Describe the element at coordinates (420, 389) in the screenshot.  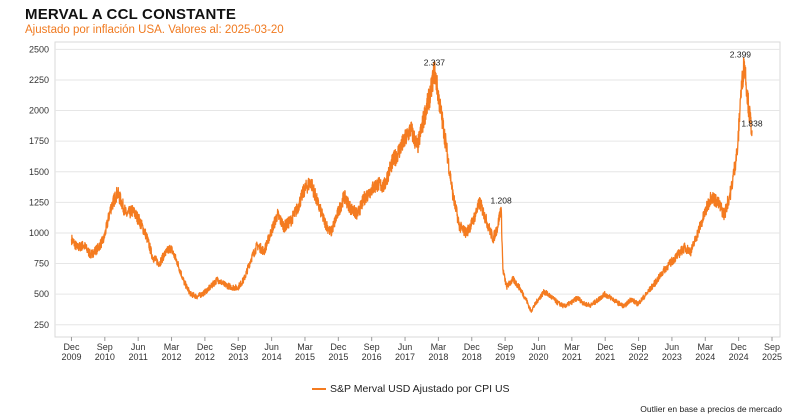
I see `legend-label: S&P Merval USD Ajustado por CPI US` at that location.